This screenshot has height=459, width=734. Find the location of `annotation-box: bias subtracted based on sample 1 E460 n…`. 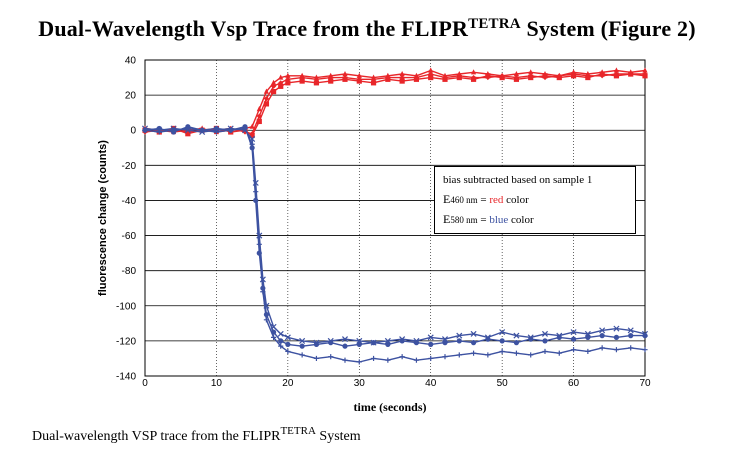

annotation-box: bias subtracted based on sample 1 E460 n… is located at coordinates (535, 200).